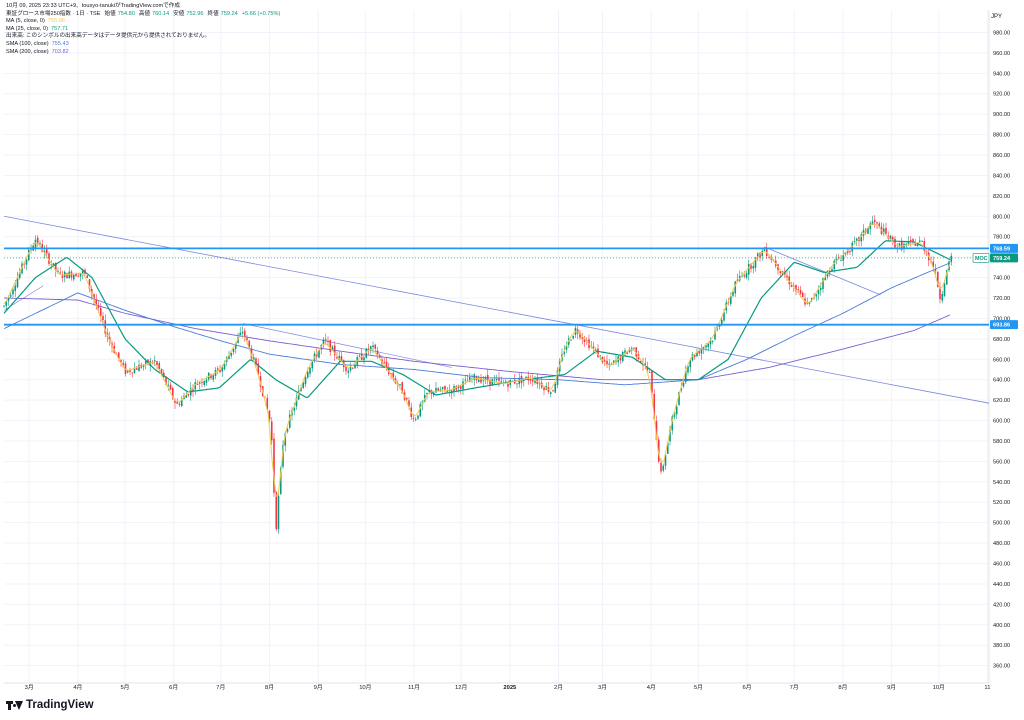 The height and width of the screenshot is (720, 1024). What do you see at coordinates (143, 30) in the screenshot?
I see `indicator-legend-item: MA (25, close, 0) 757.71` at bounding box center [143, 30].